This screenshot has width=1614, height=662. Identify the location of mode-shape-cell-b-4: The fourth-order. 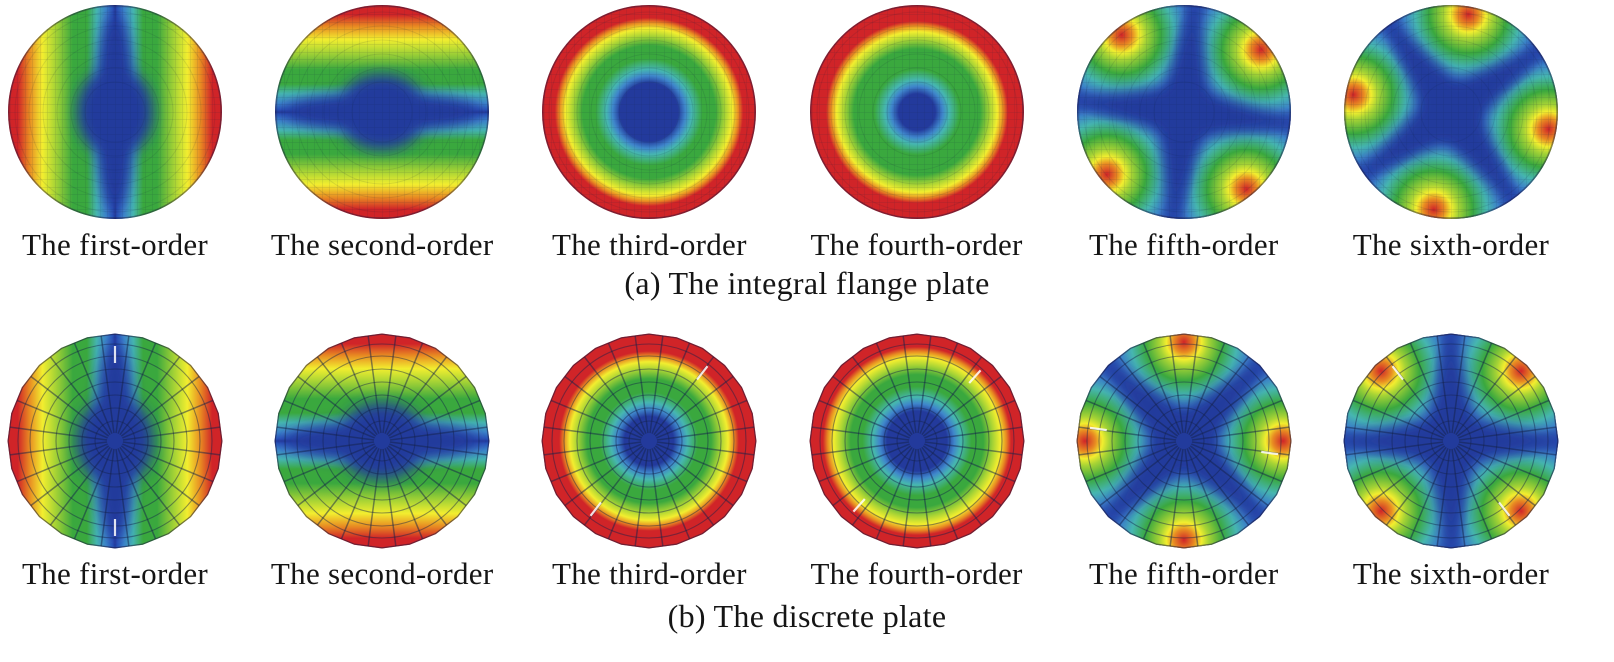
(917, 461).